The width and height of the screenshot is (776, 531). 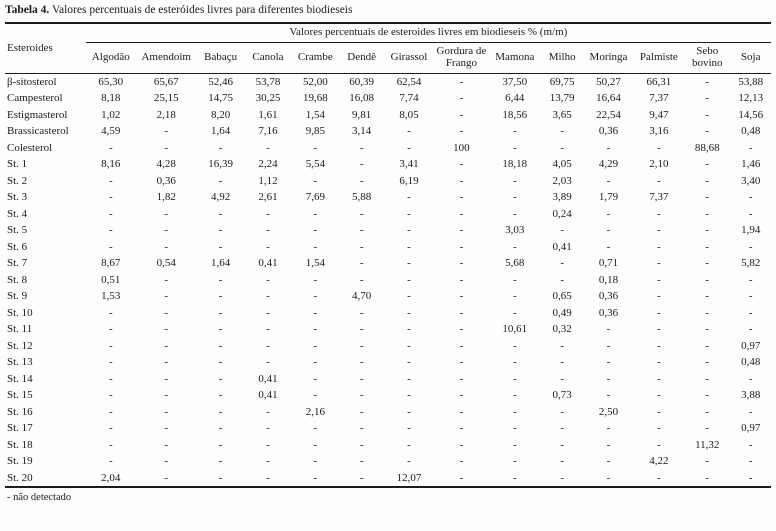 I want to click on data-cell: 0,41, so click(x=562, y=246).